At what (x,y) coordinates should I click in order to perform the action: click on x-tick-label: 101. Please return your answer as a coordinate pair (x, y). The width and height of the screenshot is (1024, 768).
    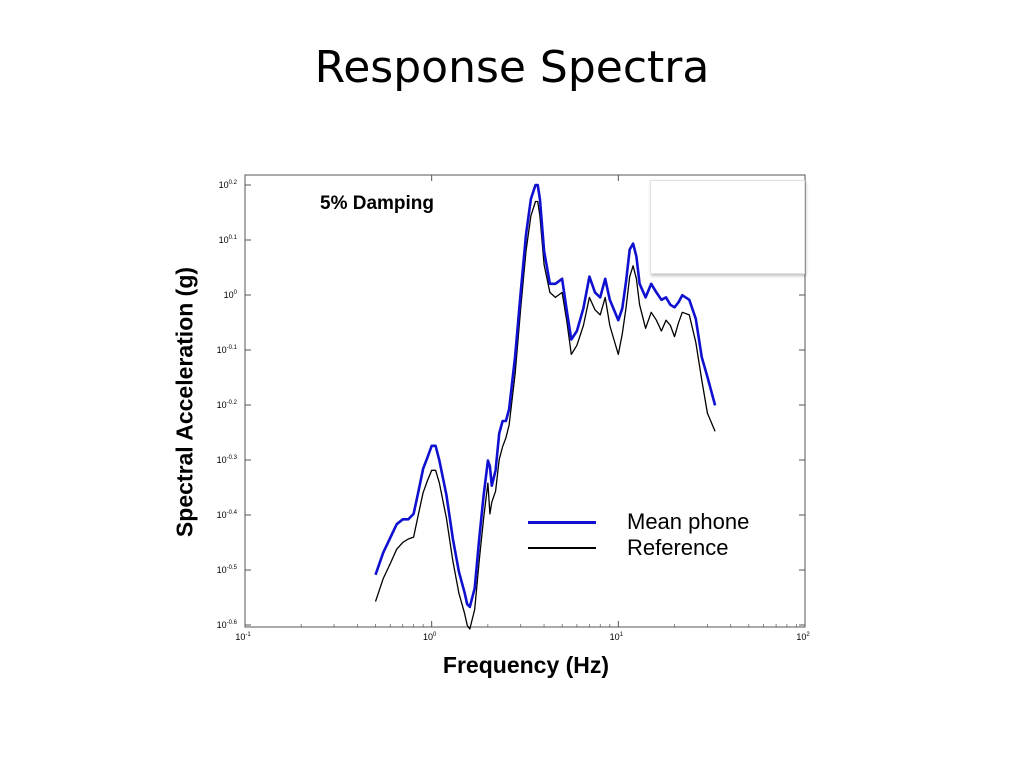
    Looking at the image, I should click on (617, 637).